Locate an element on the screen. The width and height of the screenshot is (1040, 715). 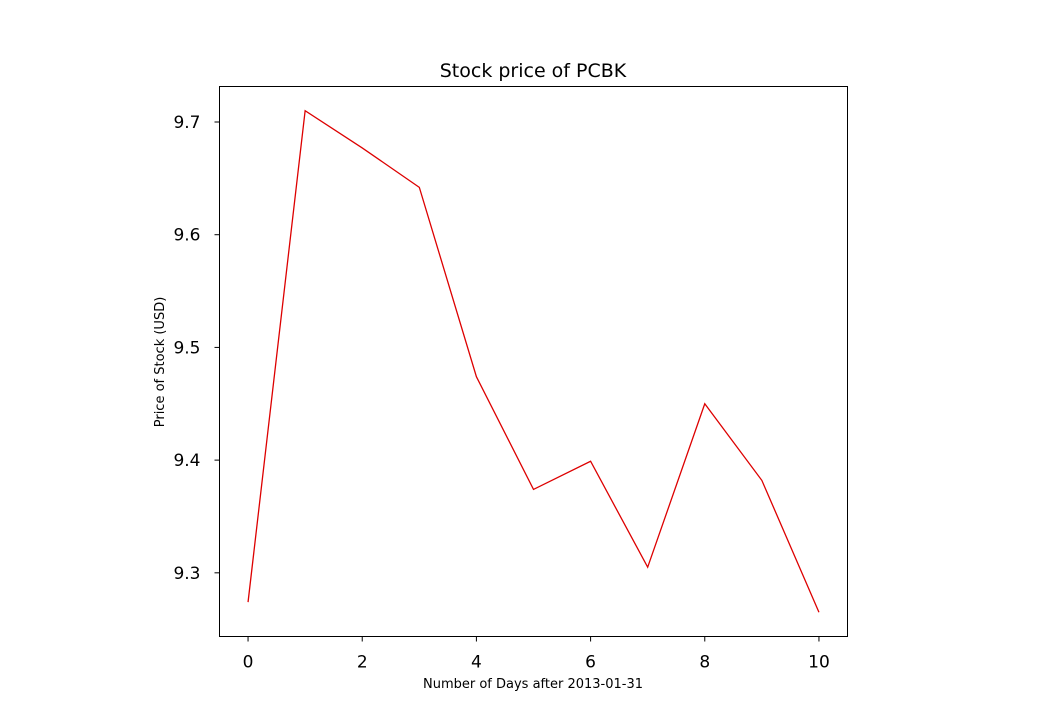
x-tick-label: 4 is located at coordinates (476, 663).